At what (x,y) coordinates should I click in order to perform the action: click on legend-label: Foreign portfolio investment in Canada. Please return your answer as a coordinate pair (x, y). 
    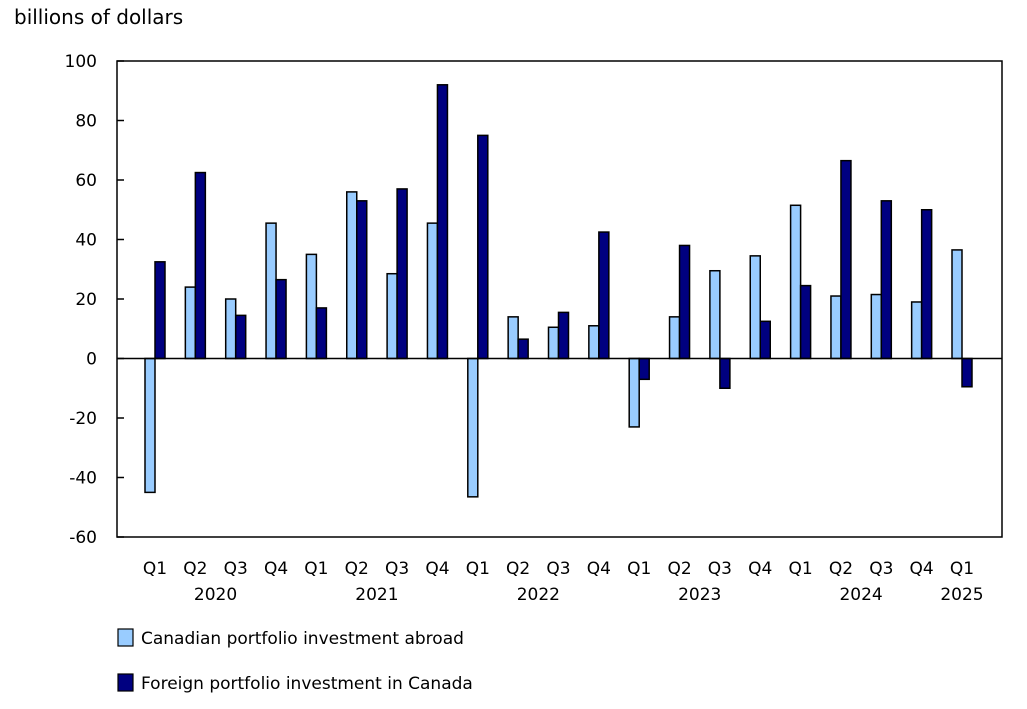
    Looking at the image, I should click on (307, 684).